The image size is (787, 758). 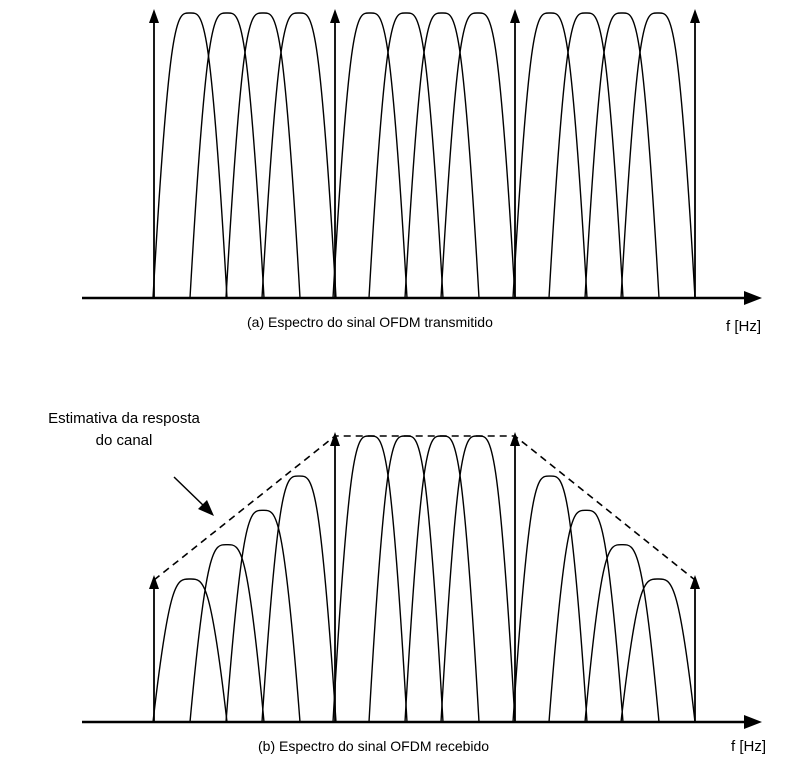 I want to click on panel-a-caption: (a) Espectro do sinal OFDM transmitido, so click(x=370, y=322).